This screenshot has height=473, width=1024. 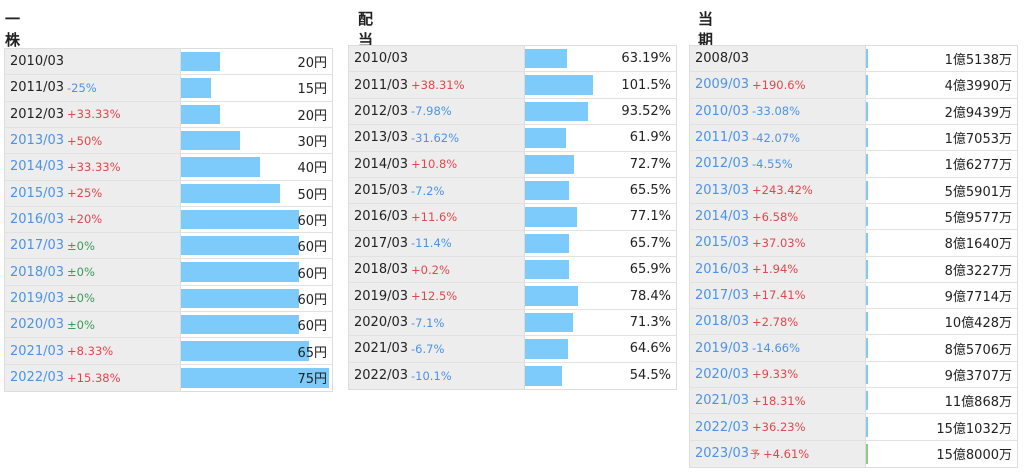 What do you see at coordinates (974, 456) in the screenshot?
I see `value-label: 15億8000万` at bounding box center [974, 456].